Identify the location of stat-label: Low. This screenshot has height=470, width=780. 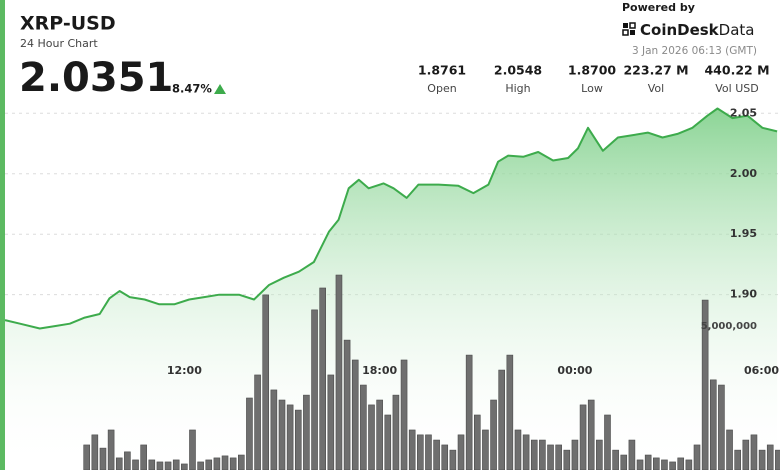
(592, 88).